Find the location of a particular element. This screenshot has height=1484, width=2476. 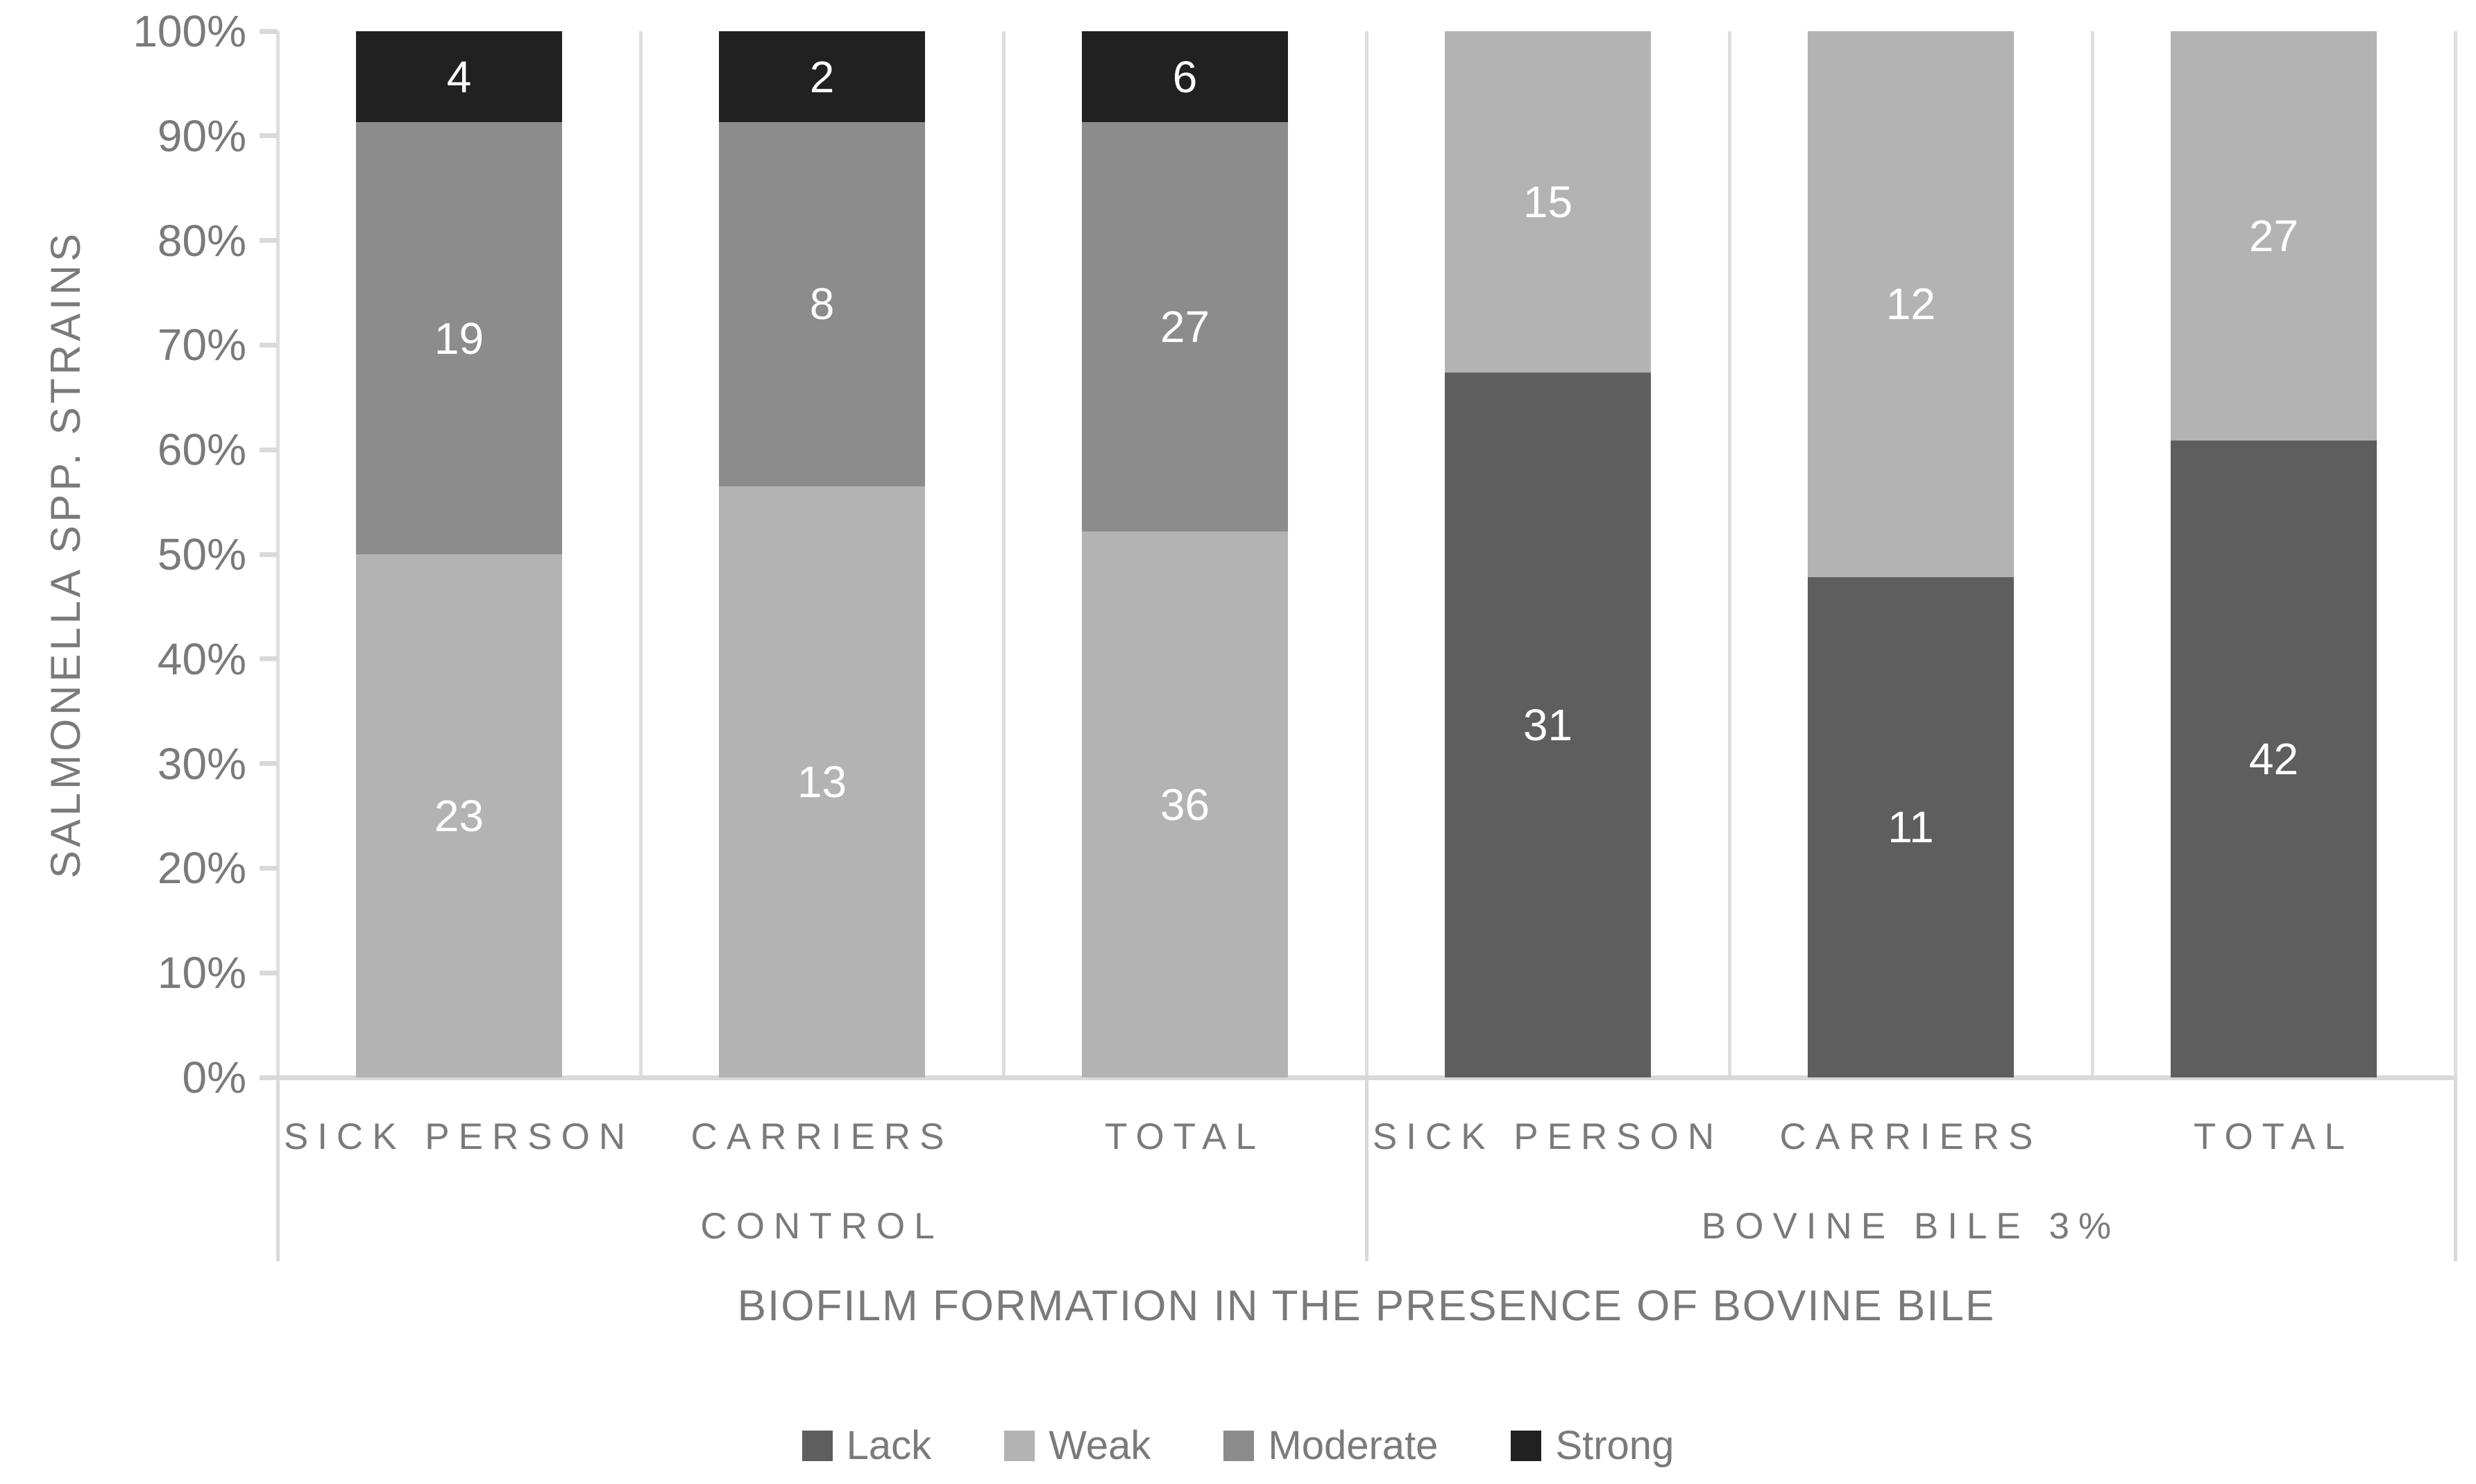

bar-value-label: 15 is located at coordinates (1548, 201).